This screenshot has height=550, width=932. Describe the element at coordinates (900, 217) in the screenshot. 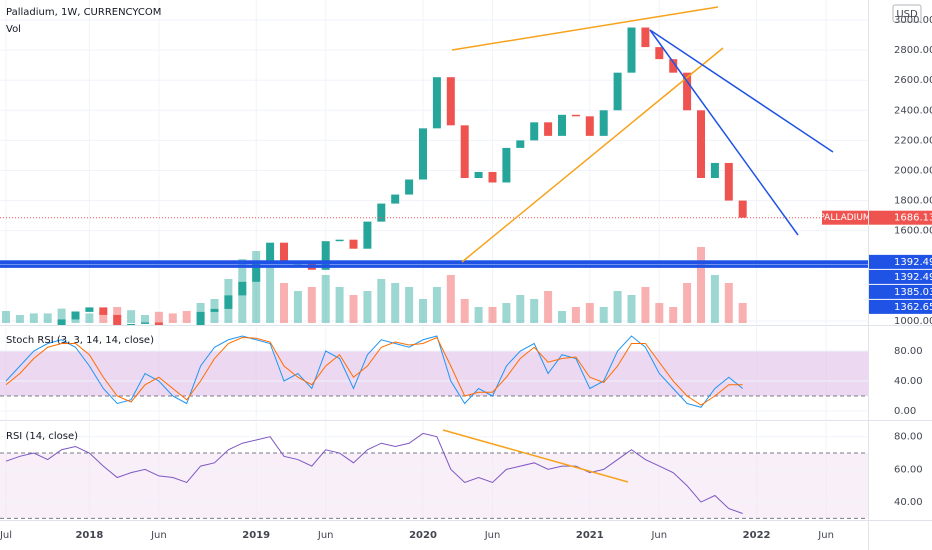

I see `last-price-box` at that location.